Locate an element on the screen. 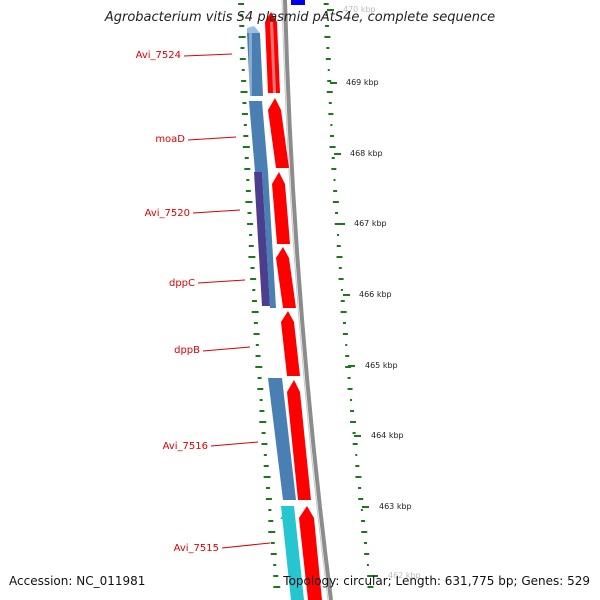 The height and width of the screenshot is (600, 600). tick-label: 467 kbp is located at coordinates (370, 223).